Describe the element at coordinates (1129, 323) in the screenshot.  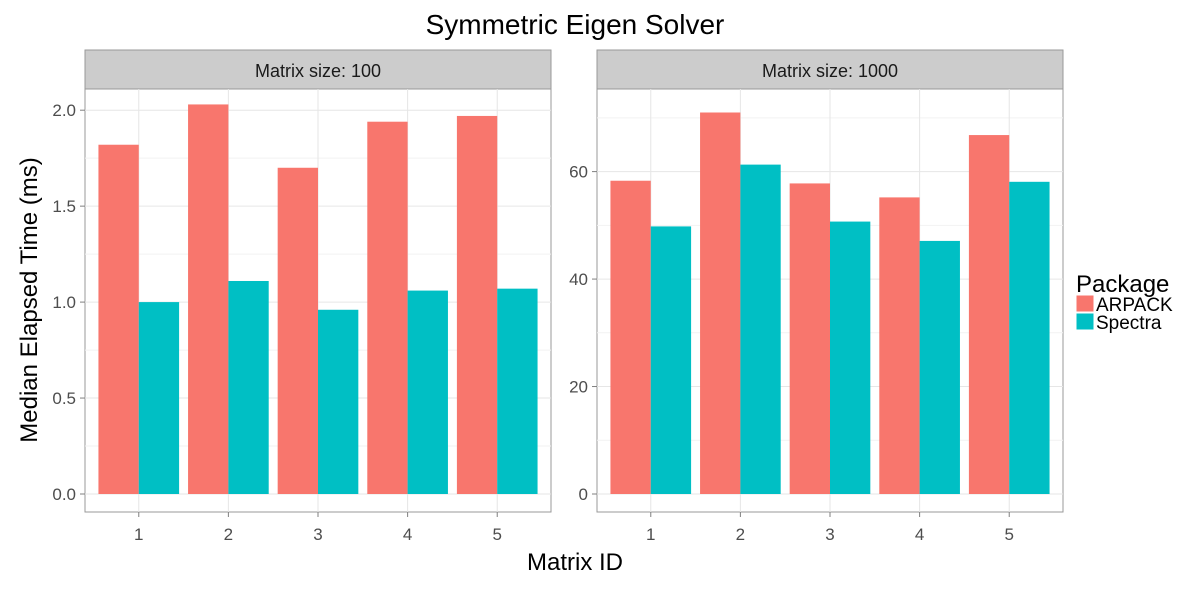
I see `legend-label-spectra: Spectra` at that location.